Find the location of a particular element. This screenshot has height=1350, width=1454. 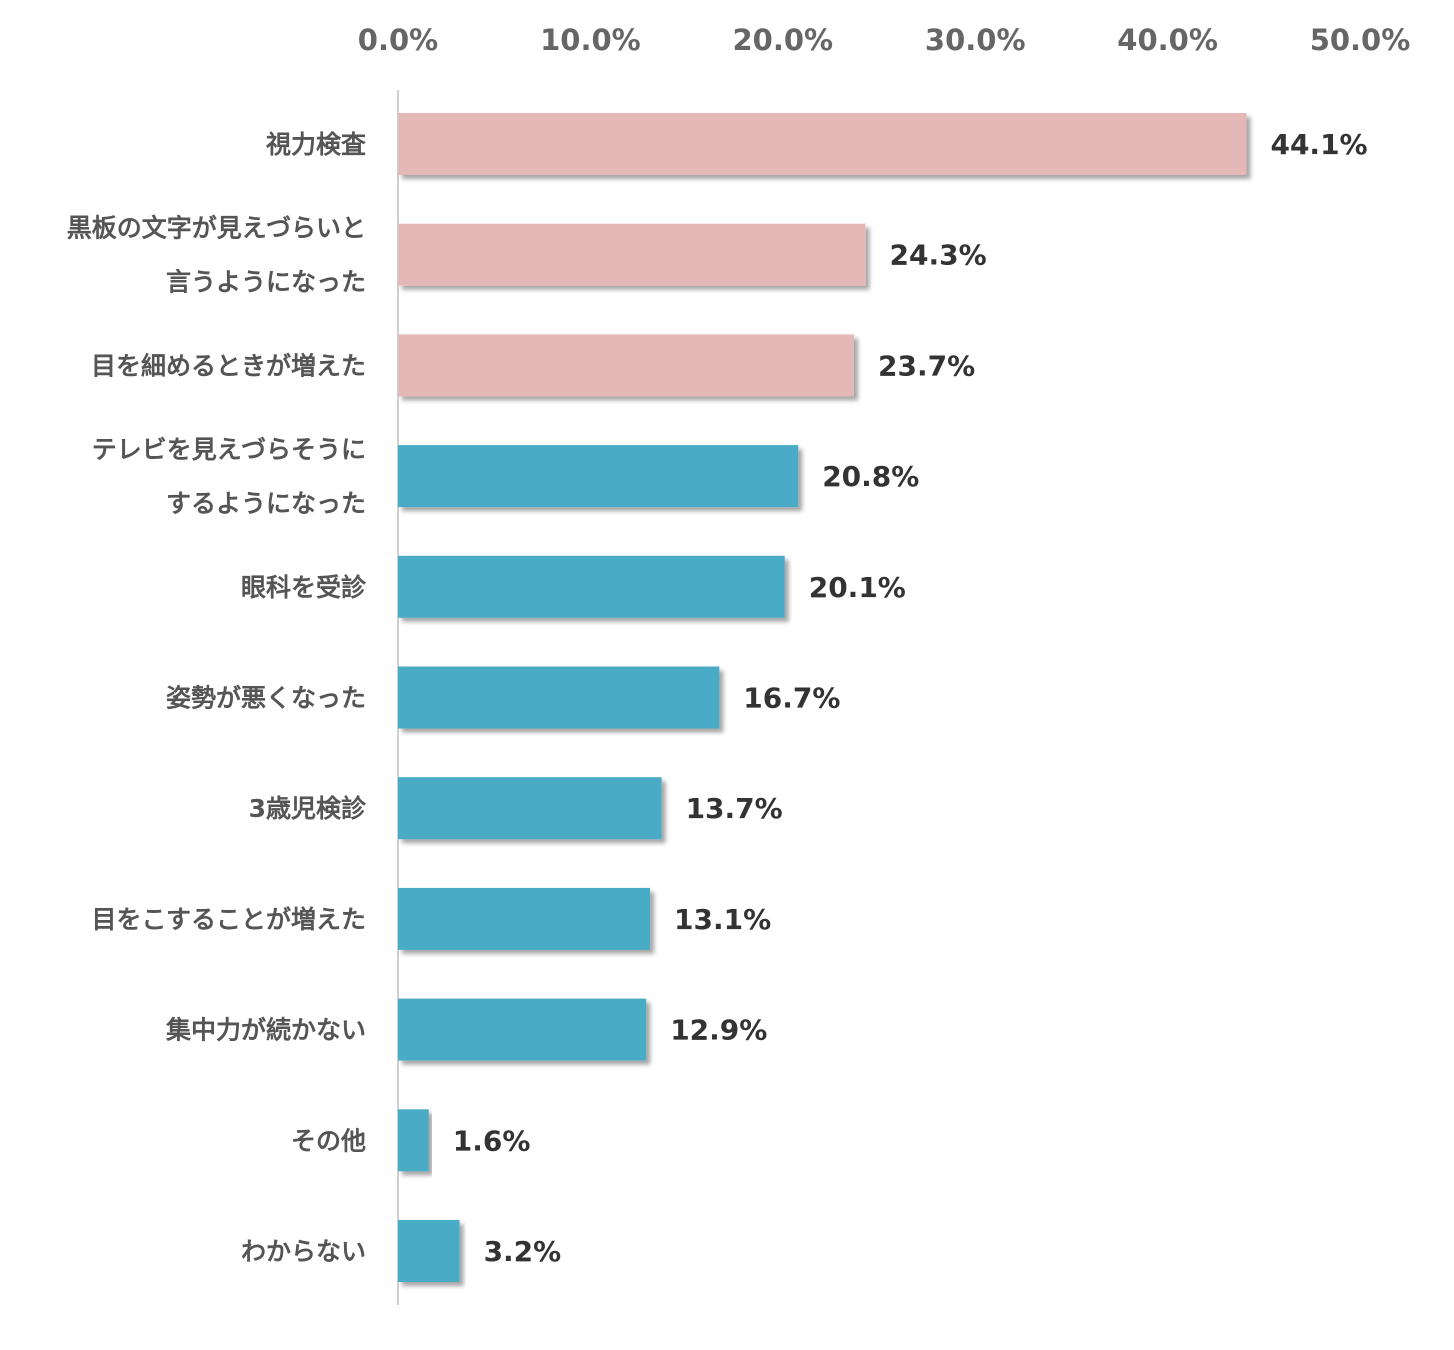

category-label: その他 is located at coordinates (328, 1140).